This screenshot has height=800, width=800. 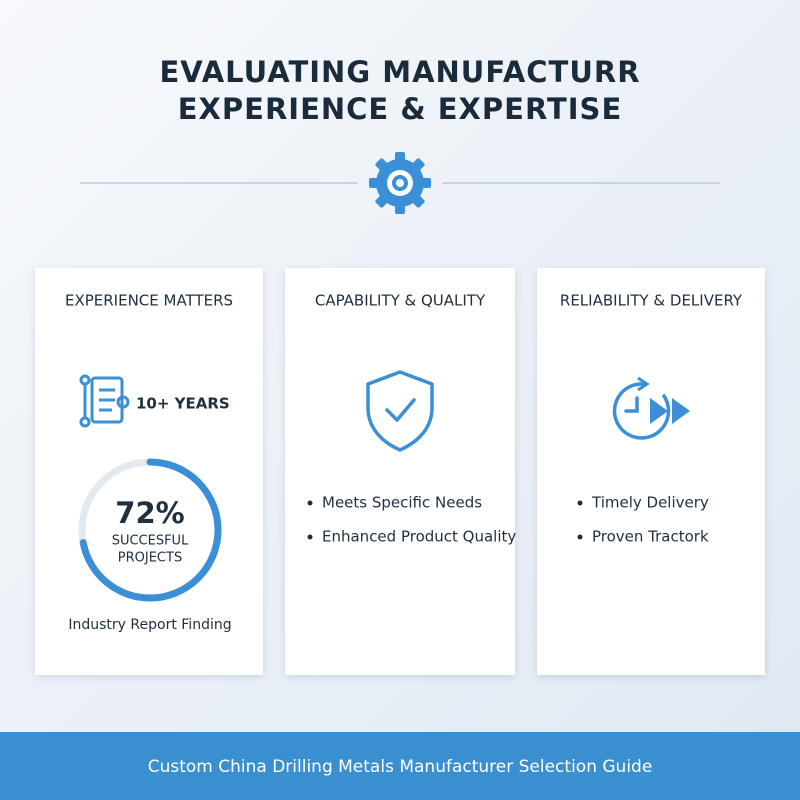 What do you see at coordinates (183, 404) in the screenshot?
I see `years-label: 10+ YEARS` at bounding box center [183, 404].